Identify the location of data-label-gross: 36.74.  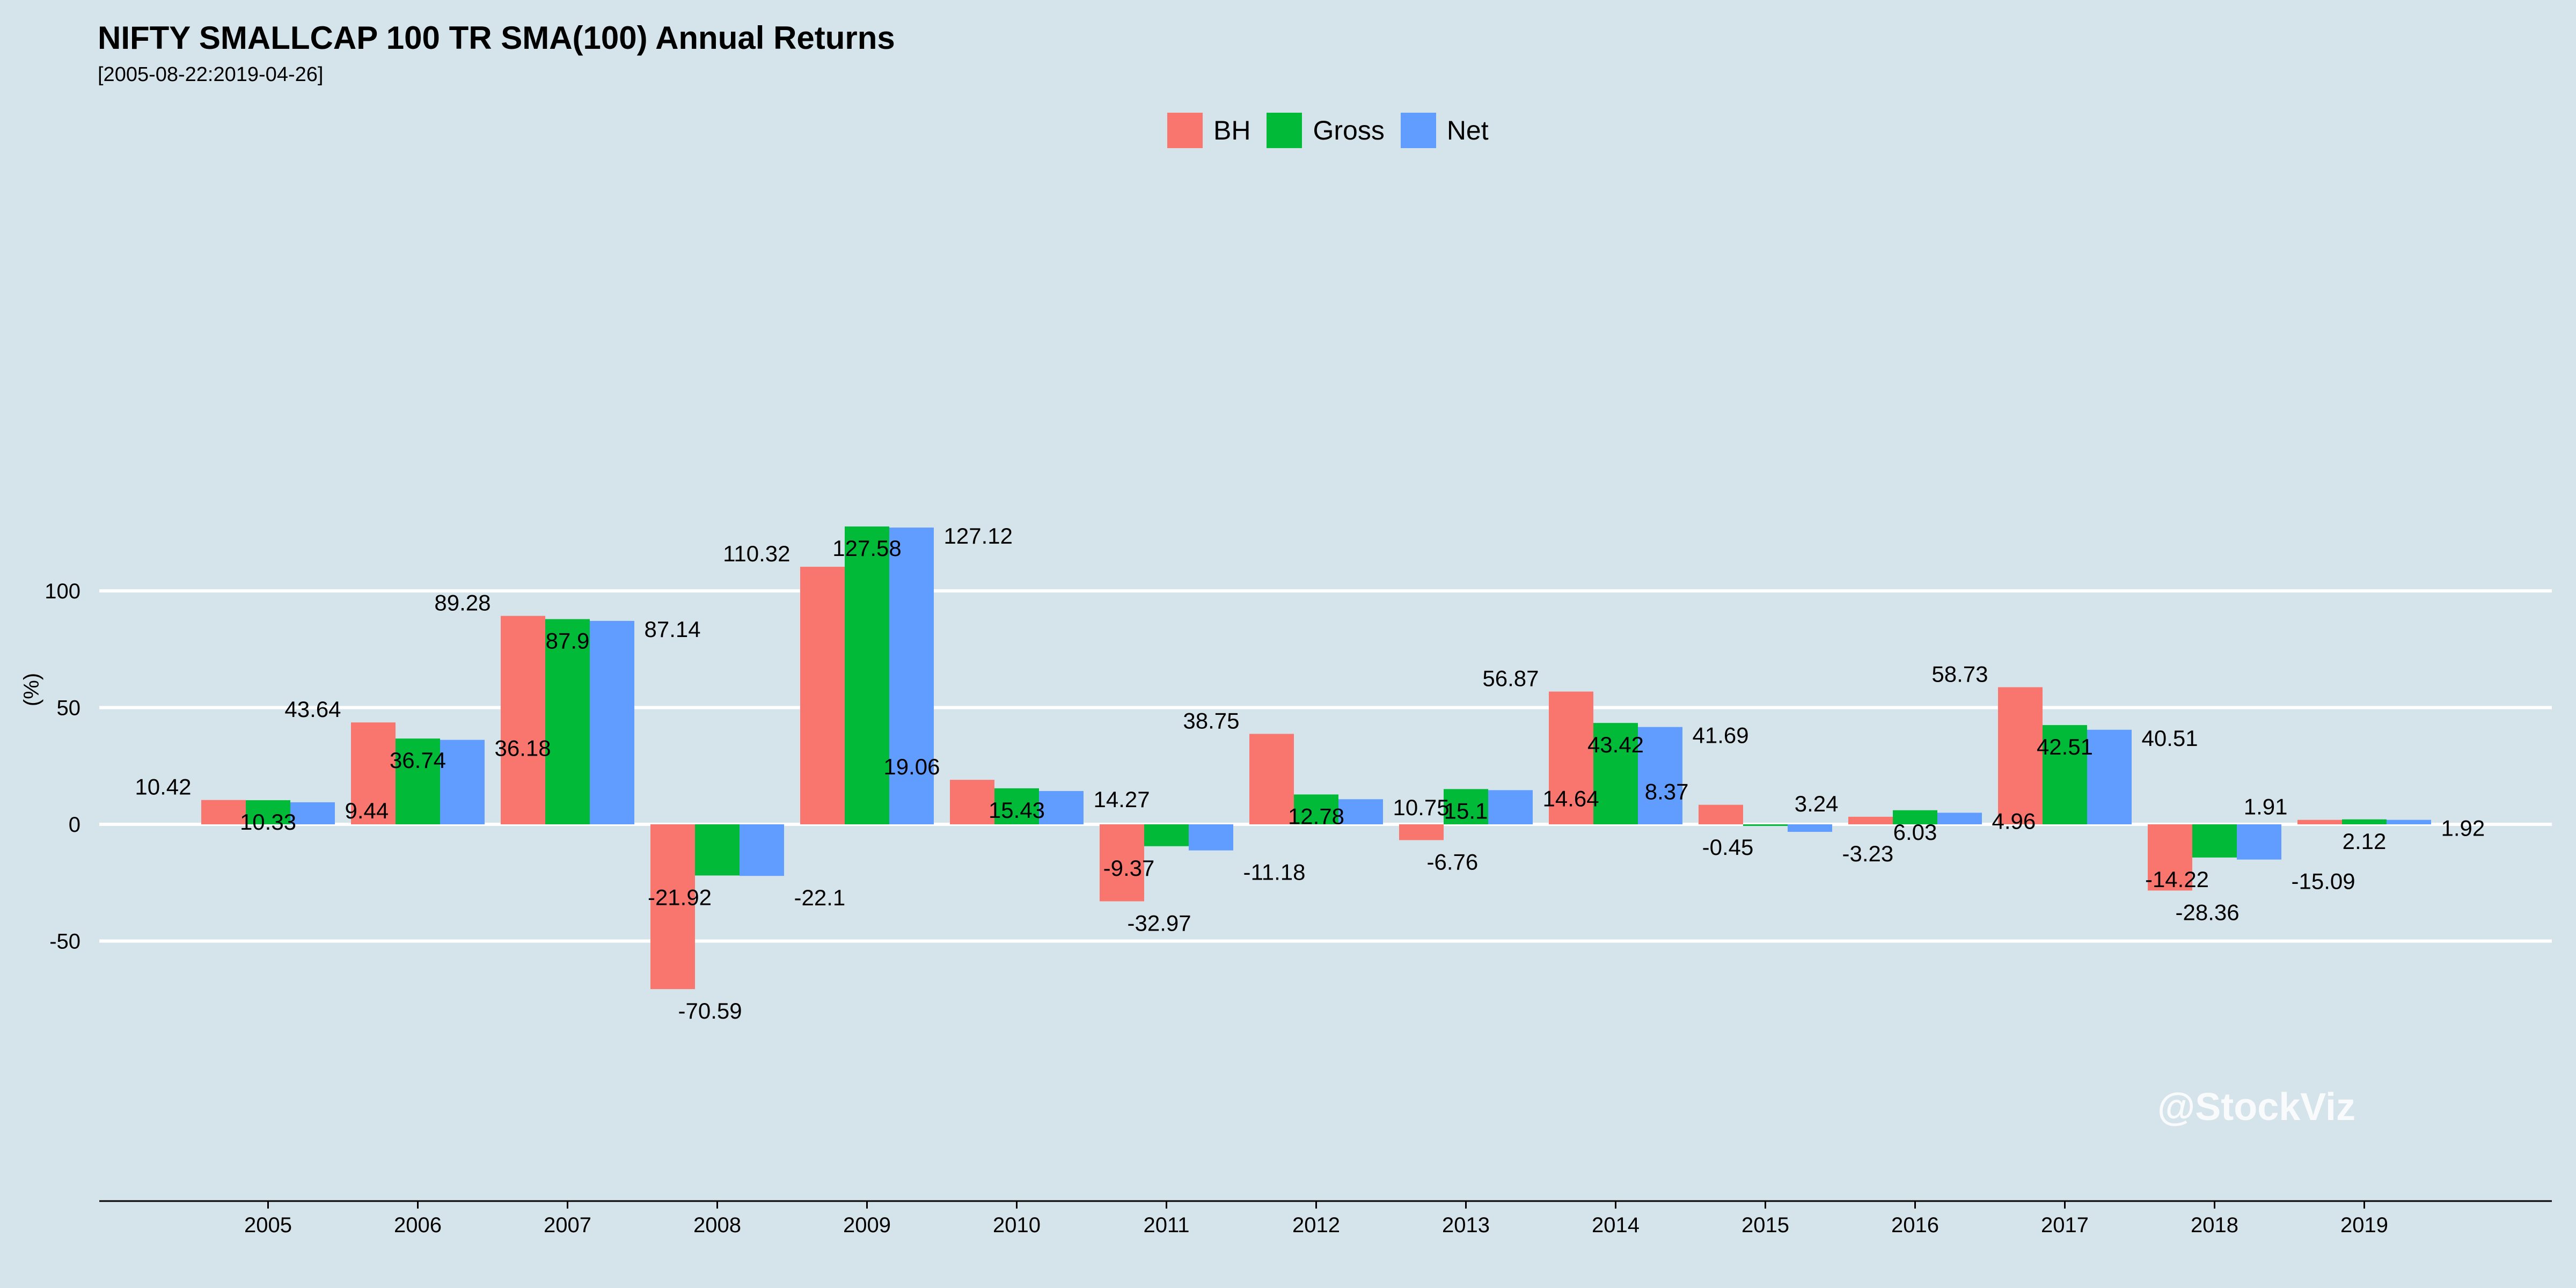
(418, 760).